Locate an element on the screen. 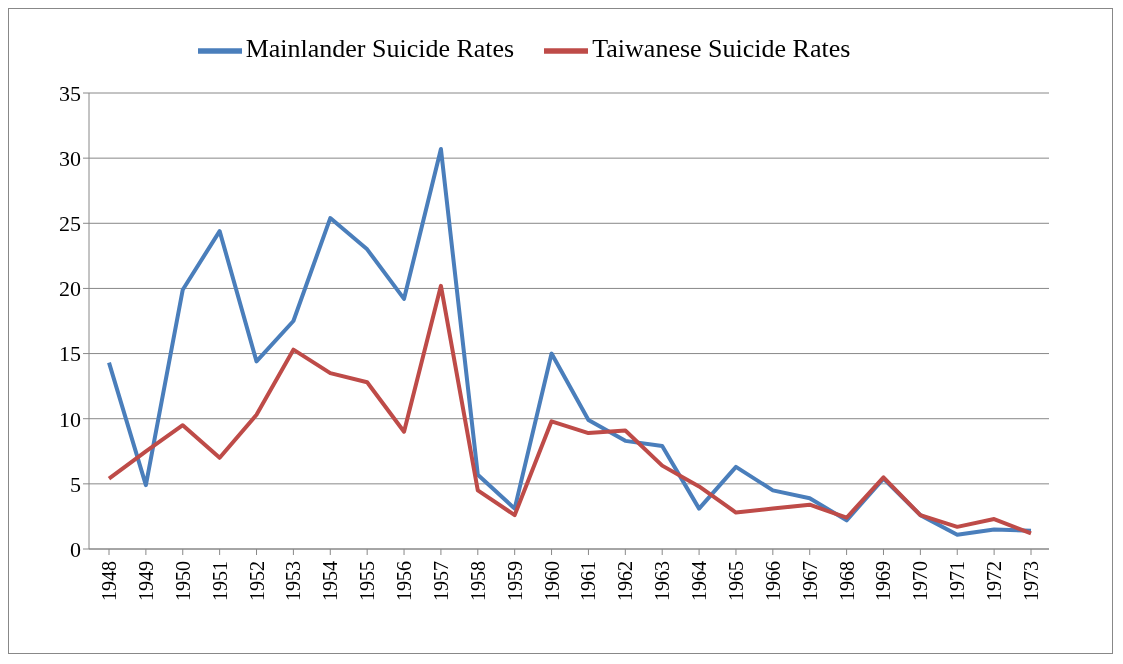  y-tick-label: 20 is located at coordinates (70, 289).